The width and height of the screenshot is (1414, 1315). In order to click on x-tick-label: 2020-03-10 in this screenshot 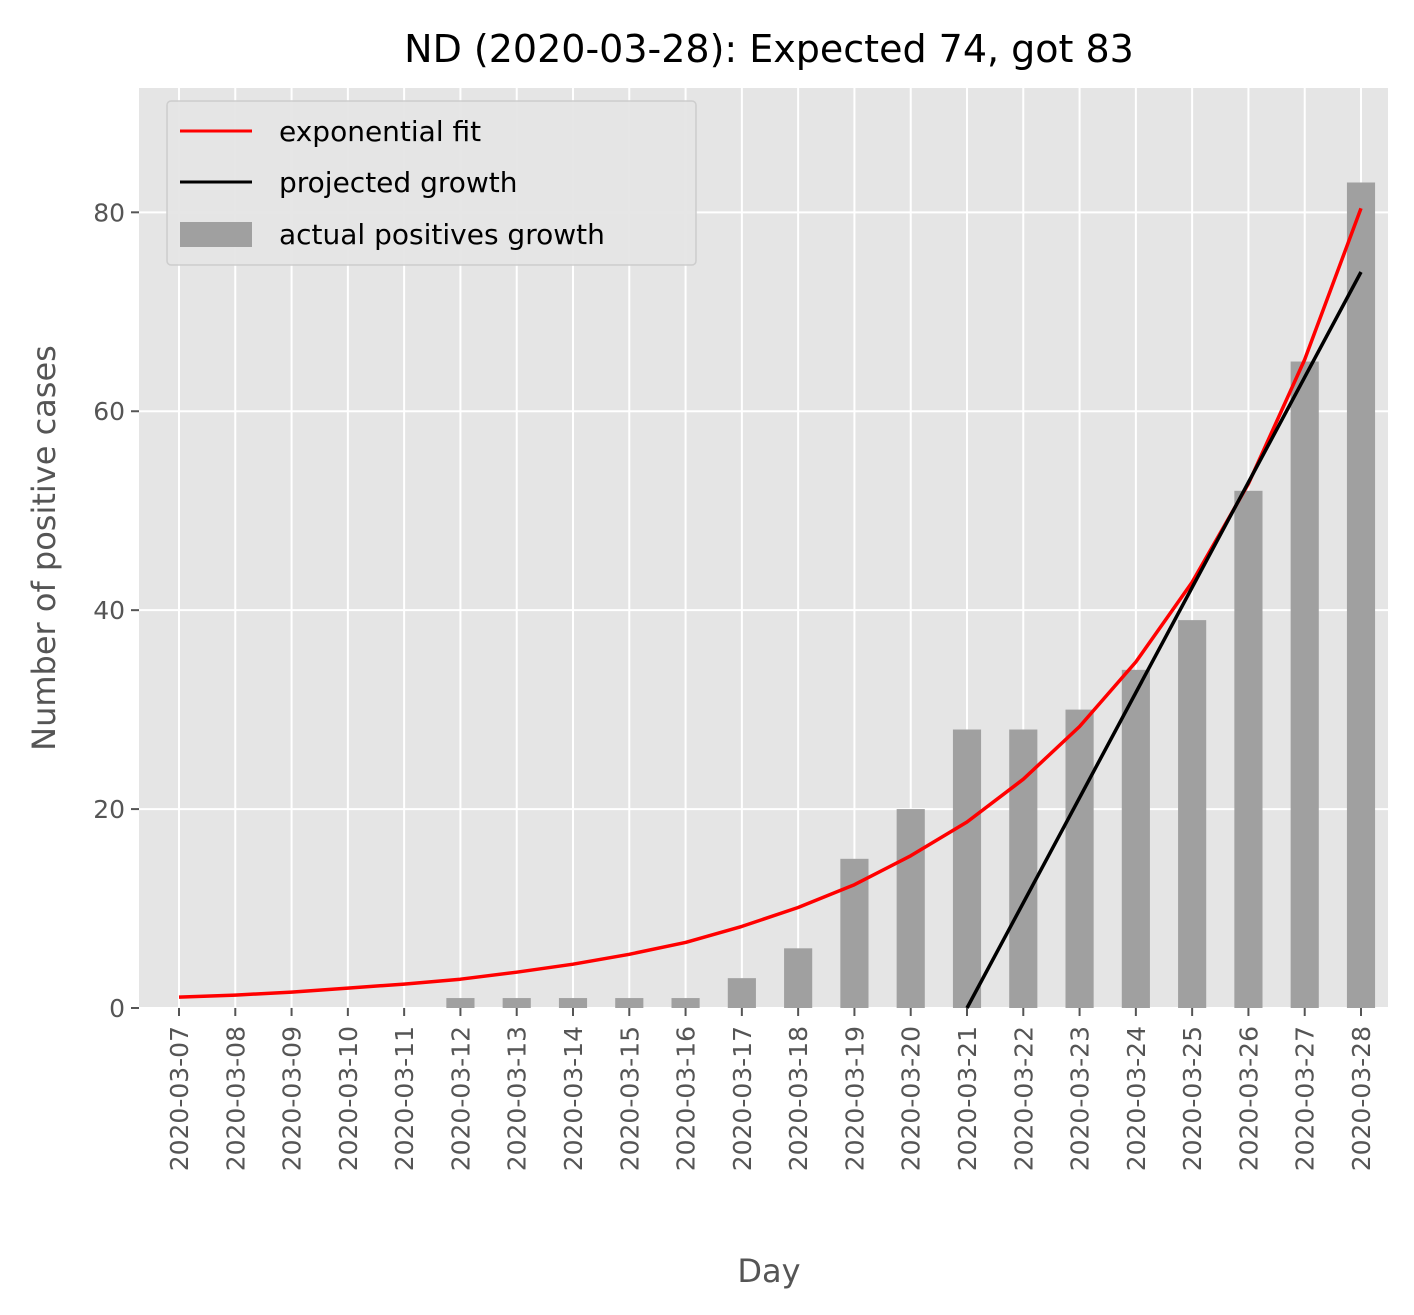, I will do `click(348, 1098)`.